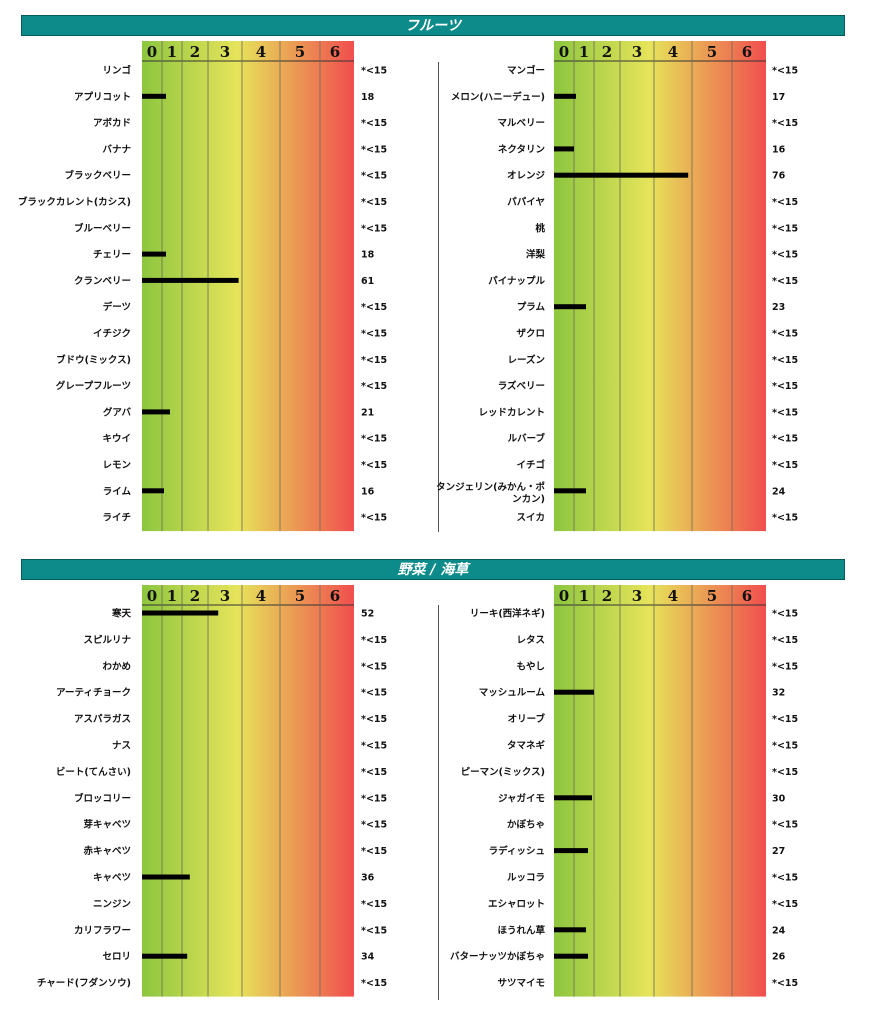 This screenshot has height=1024, width=874. I want to click on category-label: アスパラガス, so click(102, 719).